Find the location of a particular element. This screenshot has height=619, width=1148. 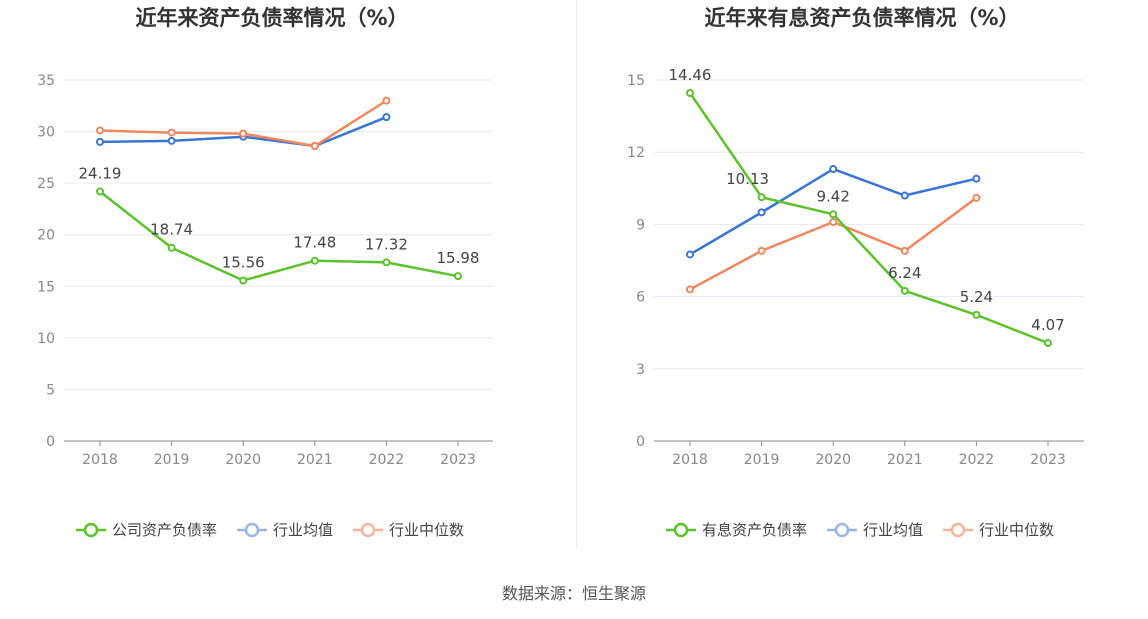

chart-title: 近年来资产负债率情况（%） is located at coordinates (271, 18).